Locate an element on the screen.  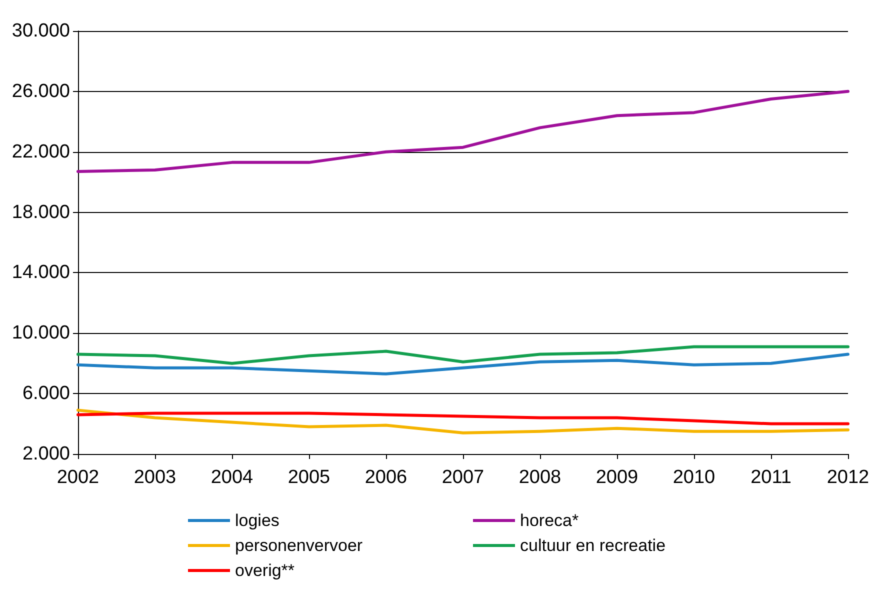
x-tick-label: 2005 is located at coordinates (309, 477).